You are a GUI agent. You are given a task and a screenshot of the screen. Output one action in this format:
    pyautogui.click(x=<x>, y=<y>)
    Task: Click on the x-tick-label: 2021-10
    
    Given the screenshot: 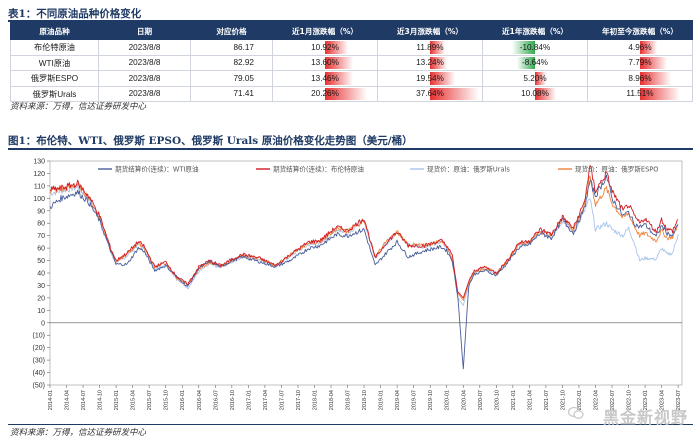 What is the action you would take?
    pyautogui.click(x=563, y=400)
    